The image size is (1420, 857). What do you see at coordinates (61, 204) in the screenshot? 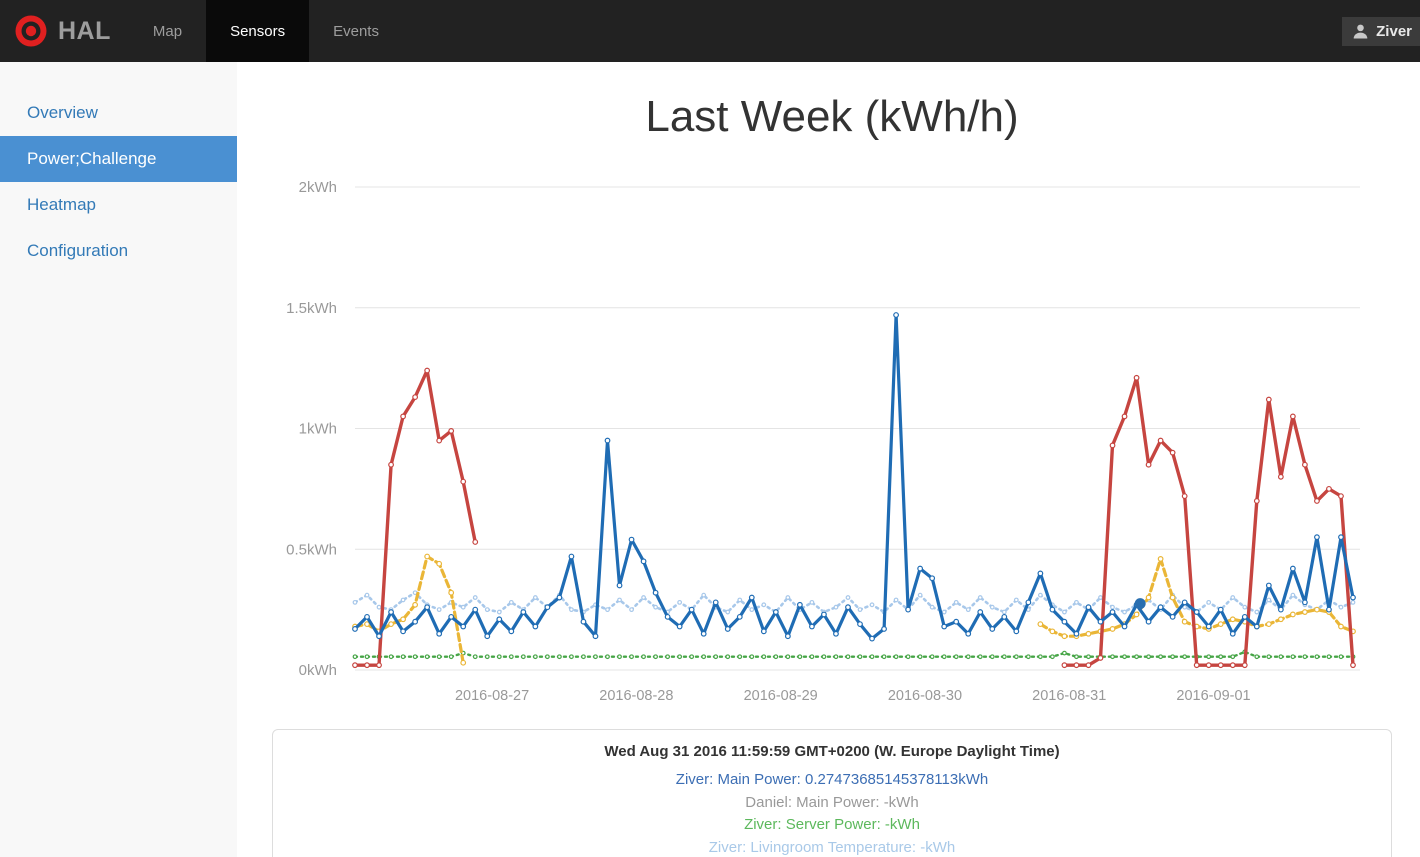
I see `sidebar-item-heatmap: Heatmap` at bounding box center [61, 204].